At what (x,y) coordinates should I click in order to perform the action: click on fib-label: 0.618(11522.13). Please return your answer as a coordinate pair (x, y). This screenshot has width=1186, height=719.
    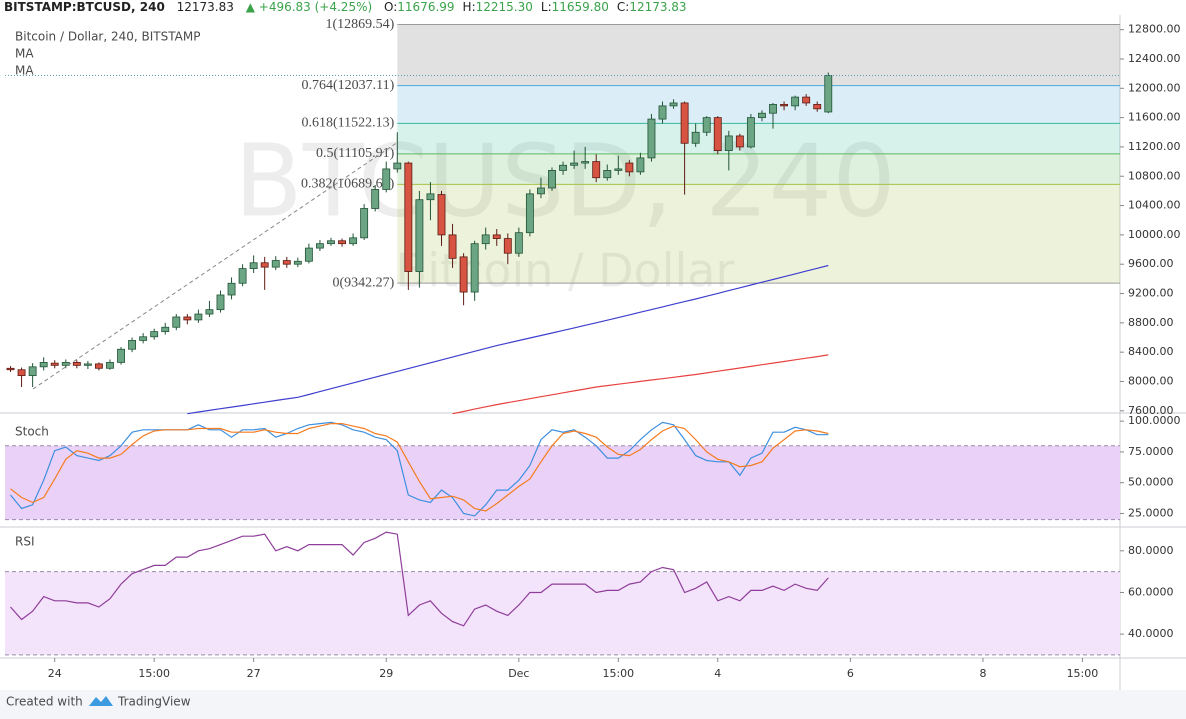
    Looking at the image, I should click on (347, 123).